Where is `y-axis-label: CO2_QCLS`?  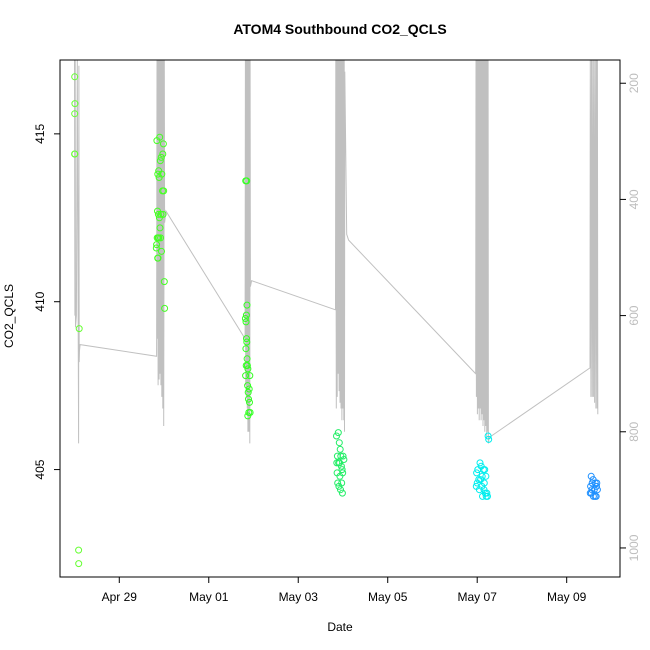 y-axis-label: CO2_QCLS is located at coordinates (9, 316).